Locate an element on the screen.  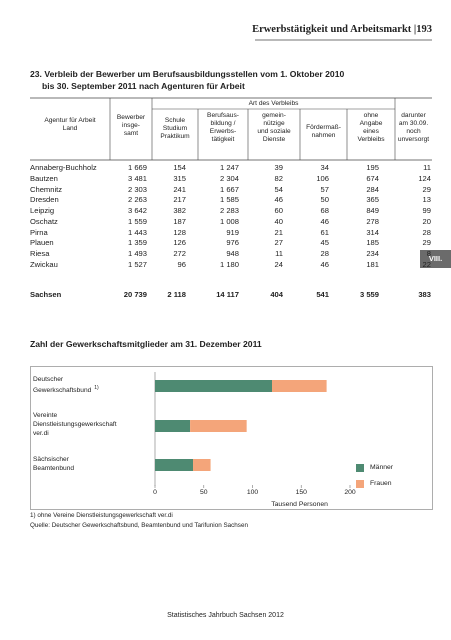
table-cell: 128 is located at coordinates (179, 232).